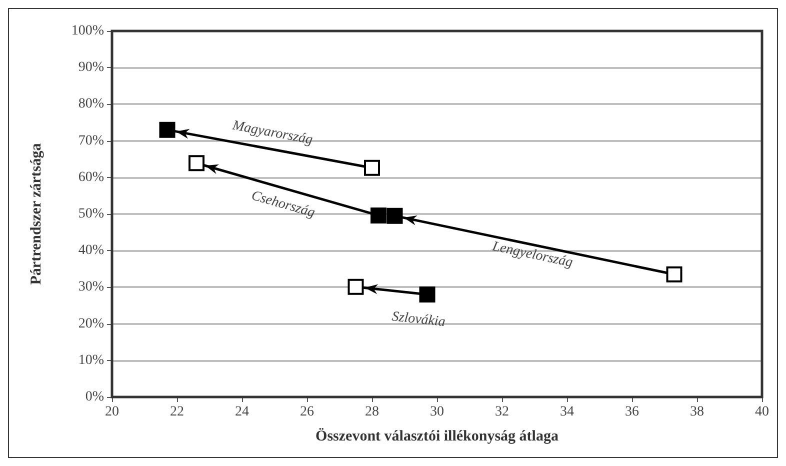 Image resolution: width=786 pixels, height=466 pixels. I want to click on x-tick-label: 26, so click(307, 412).